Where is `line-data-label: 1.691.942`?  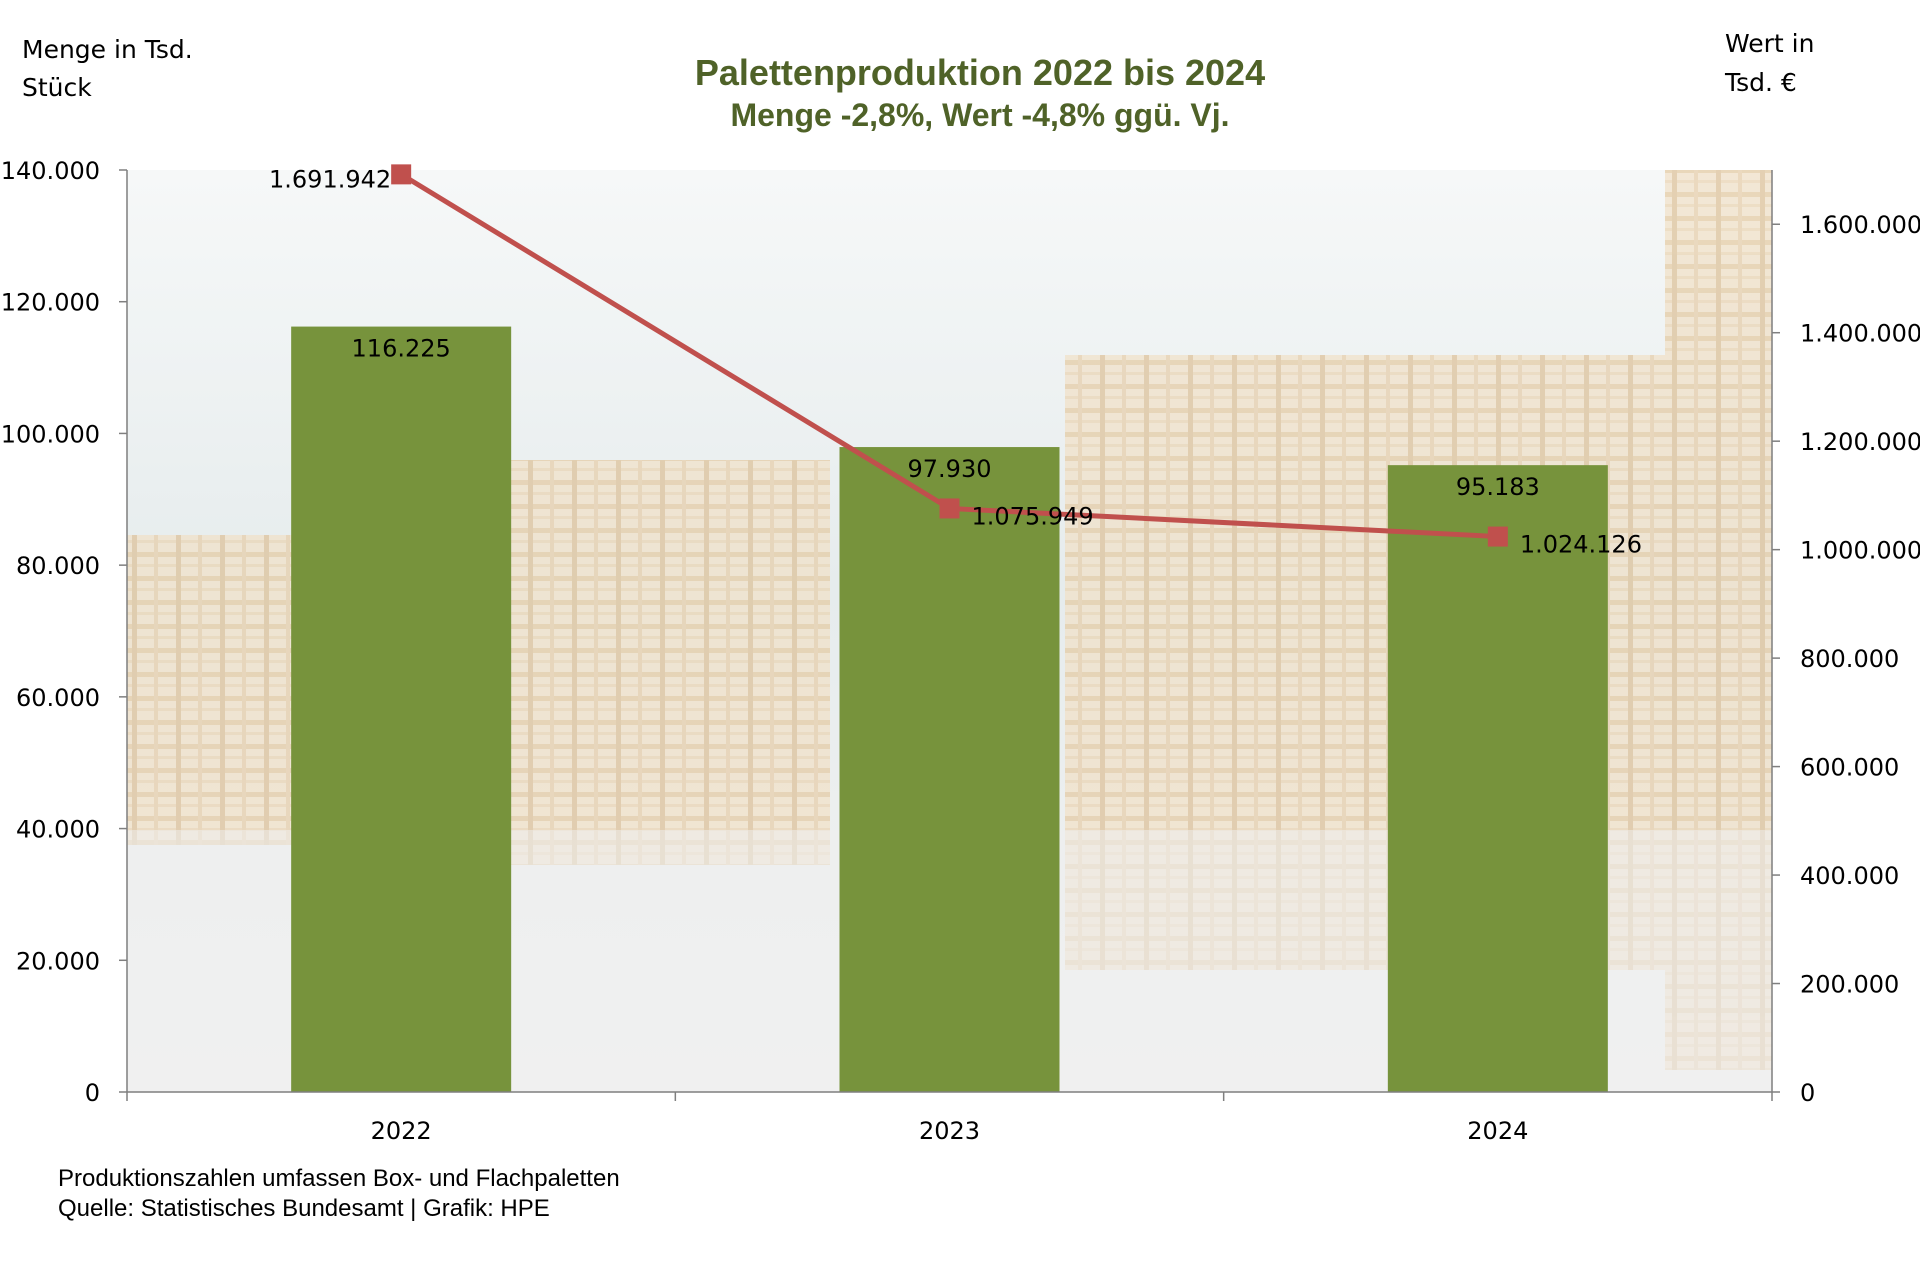
line-data-label: 1.691.942 is located at coordinates (330, 179).